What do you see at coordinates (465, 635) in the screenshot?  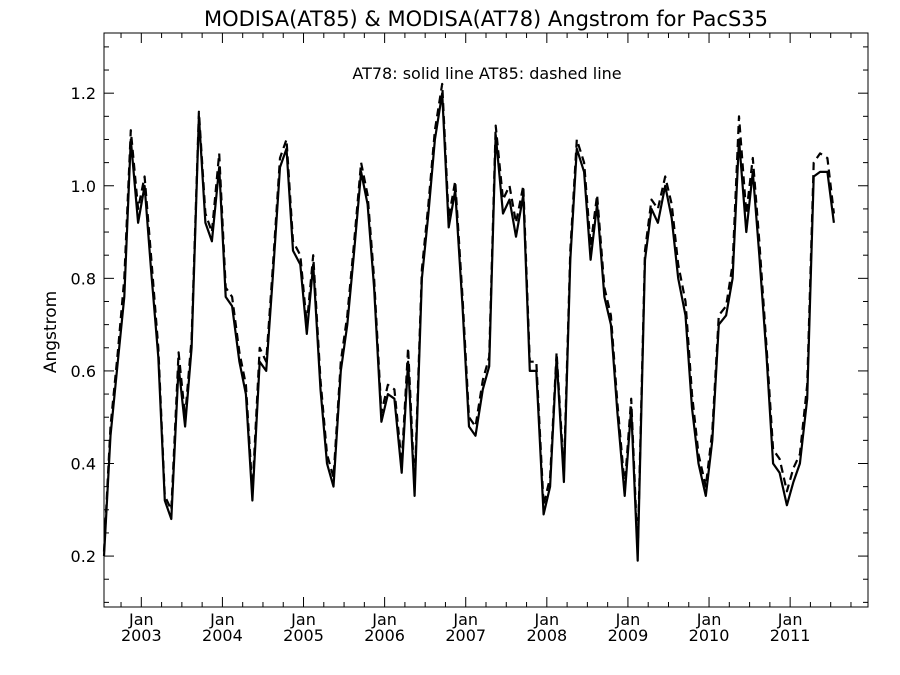 I see `x-tick-label-year: 2007` at bounding box center [465, 635].